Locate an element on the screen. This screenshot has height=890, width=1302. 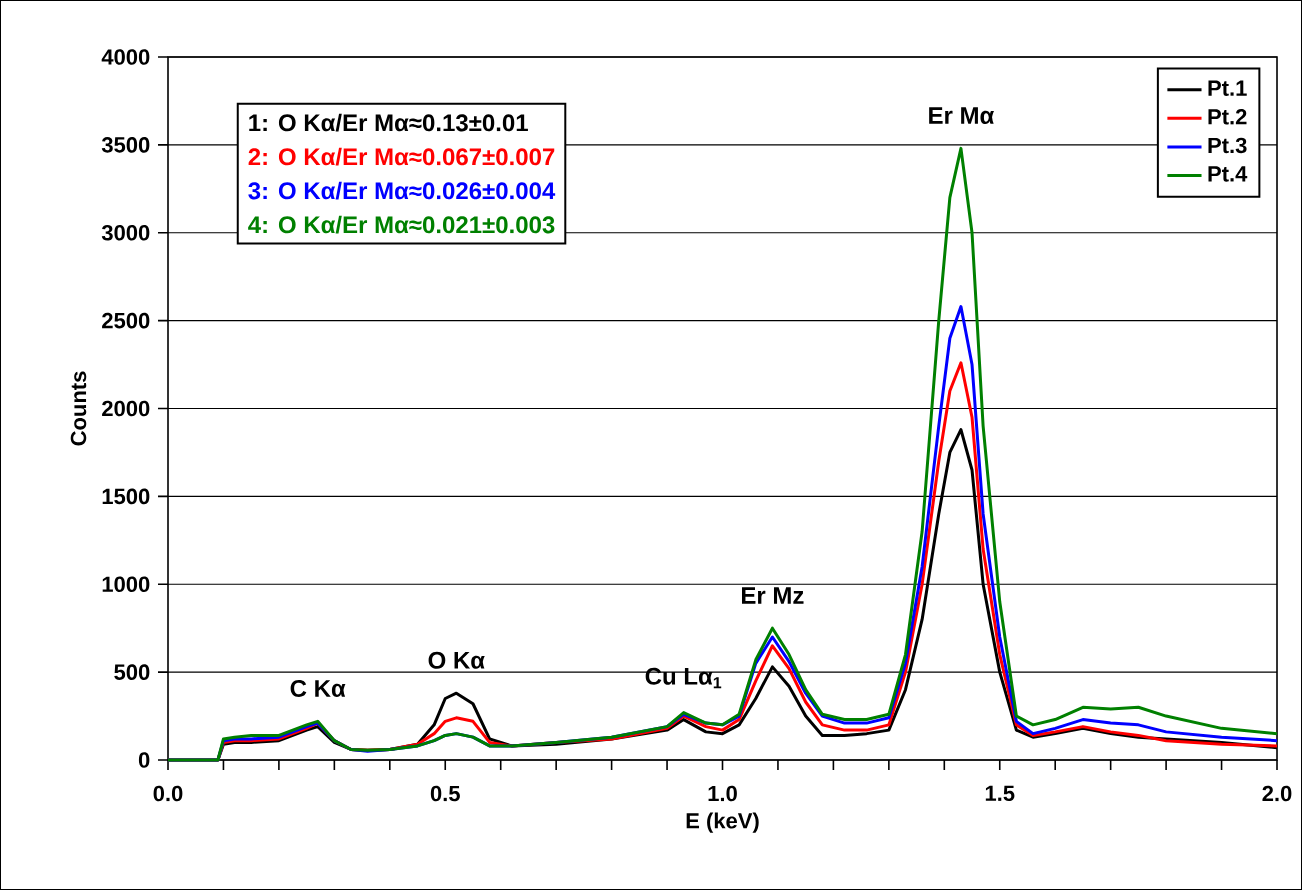
y-tick-label: 2500 is located at coordinates (126, 320).